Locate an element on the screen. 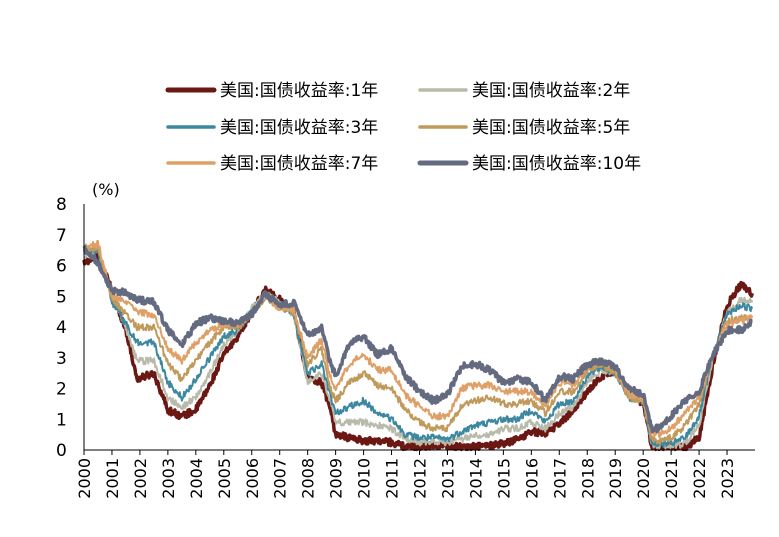  x-tick-label: 2000 is located at coordinates (84, 478).